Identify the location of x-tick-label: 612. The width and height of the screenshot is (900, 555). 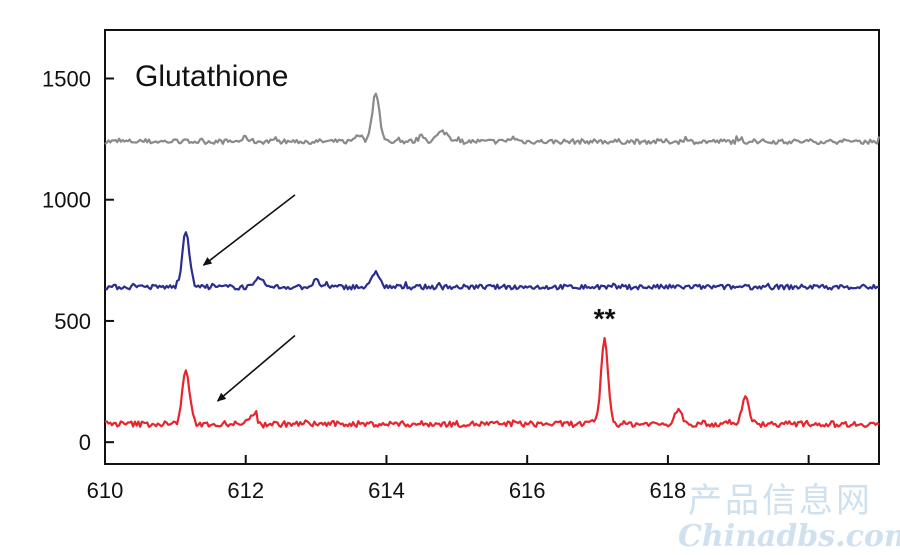
(245, 490).